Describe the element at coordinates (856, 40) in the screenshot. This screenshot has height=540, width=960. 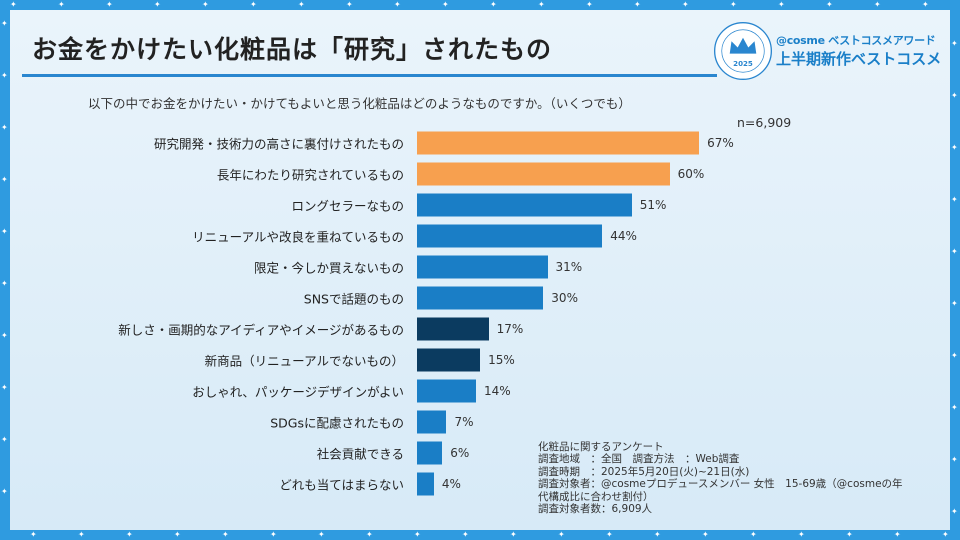
I see `brand-line-1: @cosme ベストコスメアワード` at that location.